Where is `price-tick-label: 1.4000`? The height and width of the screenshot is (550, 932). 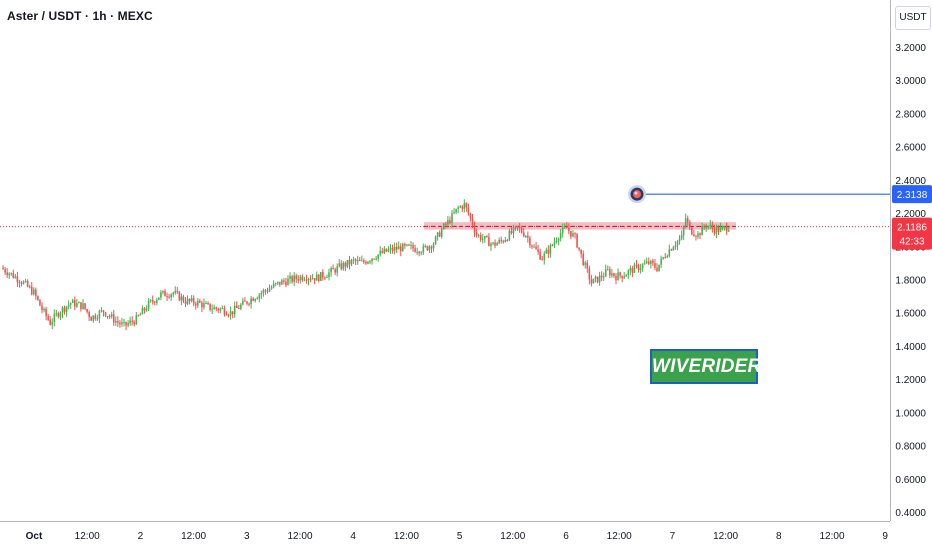 price-tick-label: 1.4000 is located at coordinates (910, 347).